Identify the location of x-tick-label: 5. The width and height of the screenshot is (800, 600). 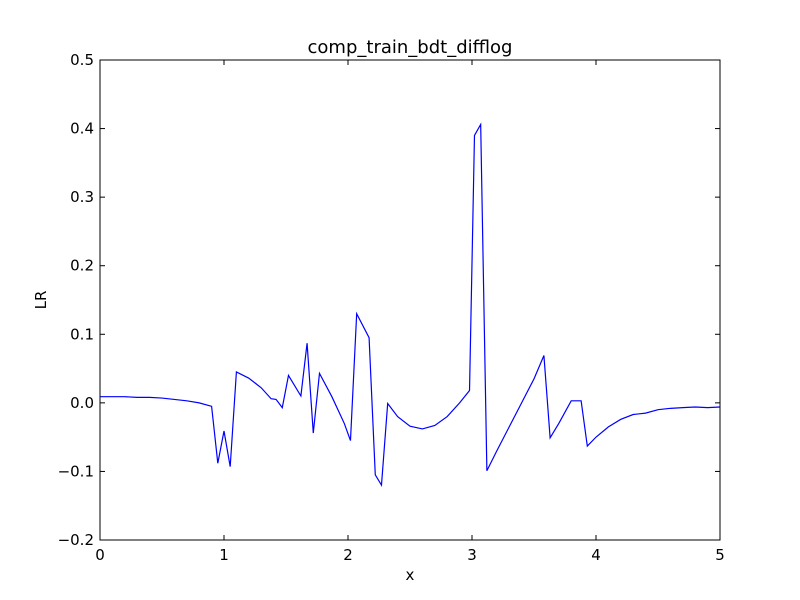
(720, 555).